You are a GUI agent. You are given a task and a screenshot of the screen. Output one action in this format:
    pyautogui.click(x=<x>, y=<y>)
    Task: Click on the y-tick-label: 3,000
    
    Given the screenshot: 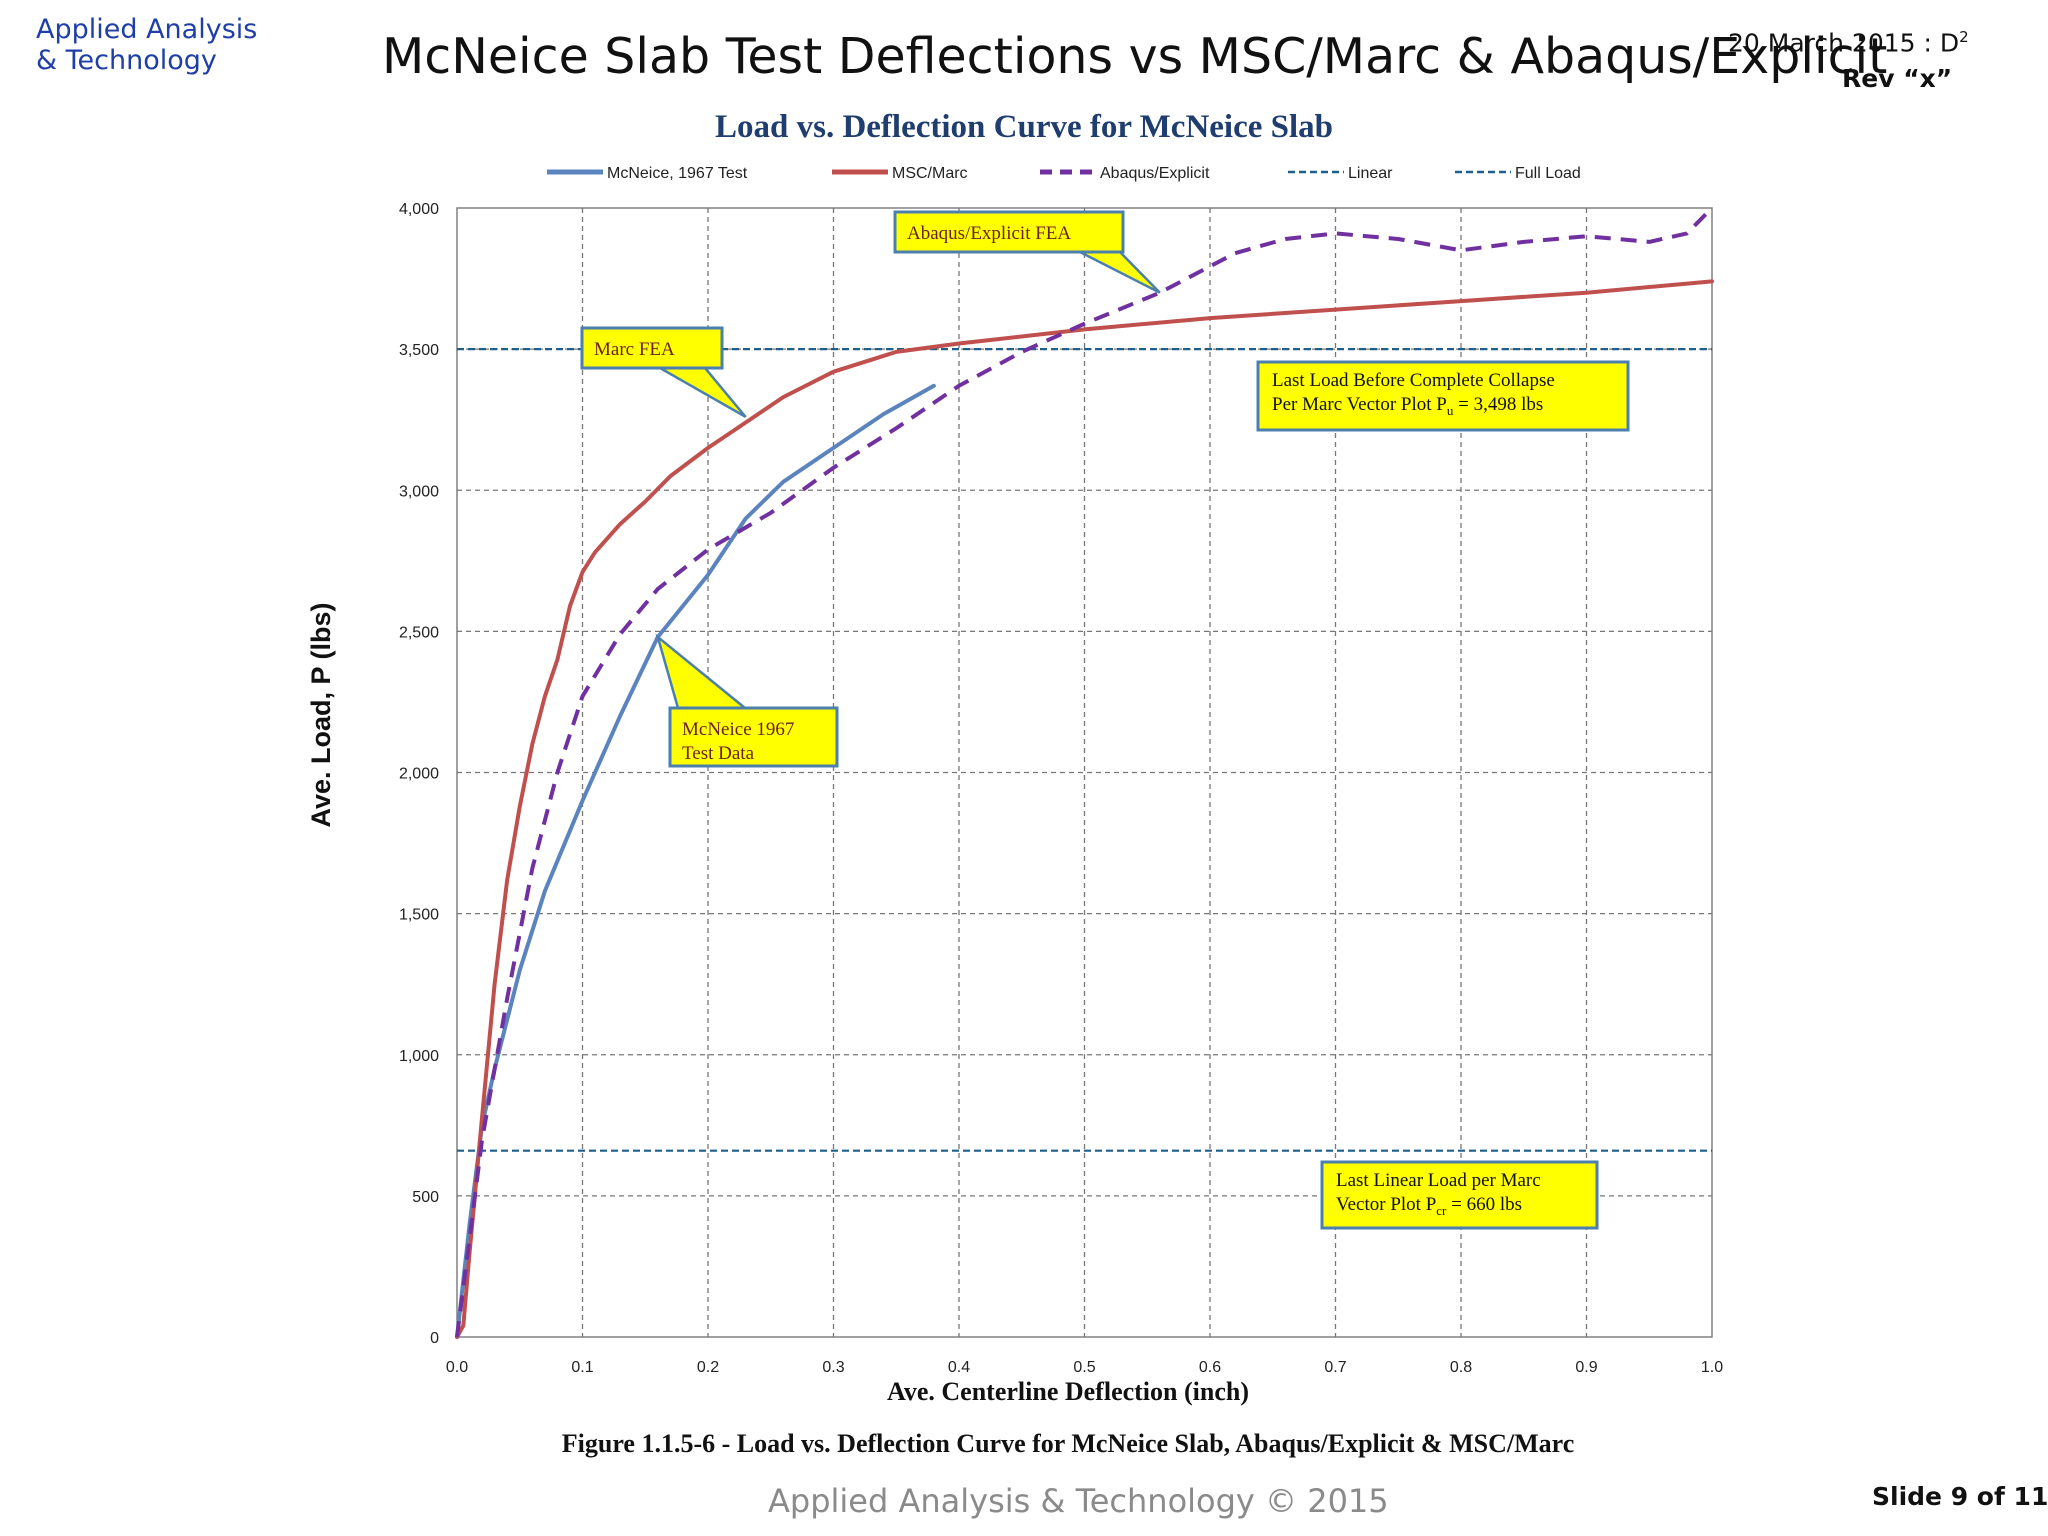 What is the action you would take?
    pyautogui.click(x=419, y=491)
    